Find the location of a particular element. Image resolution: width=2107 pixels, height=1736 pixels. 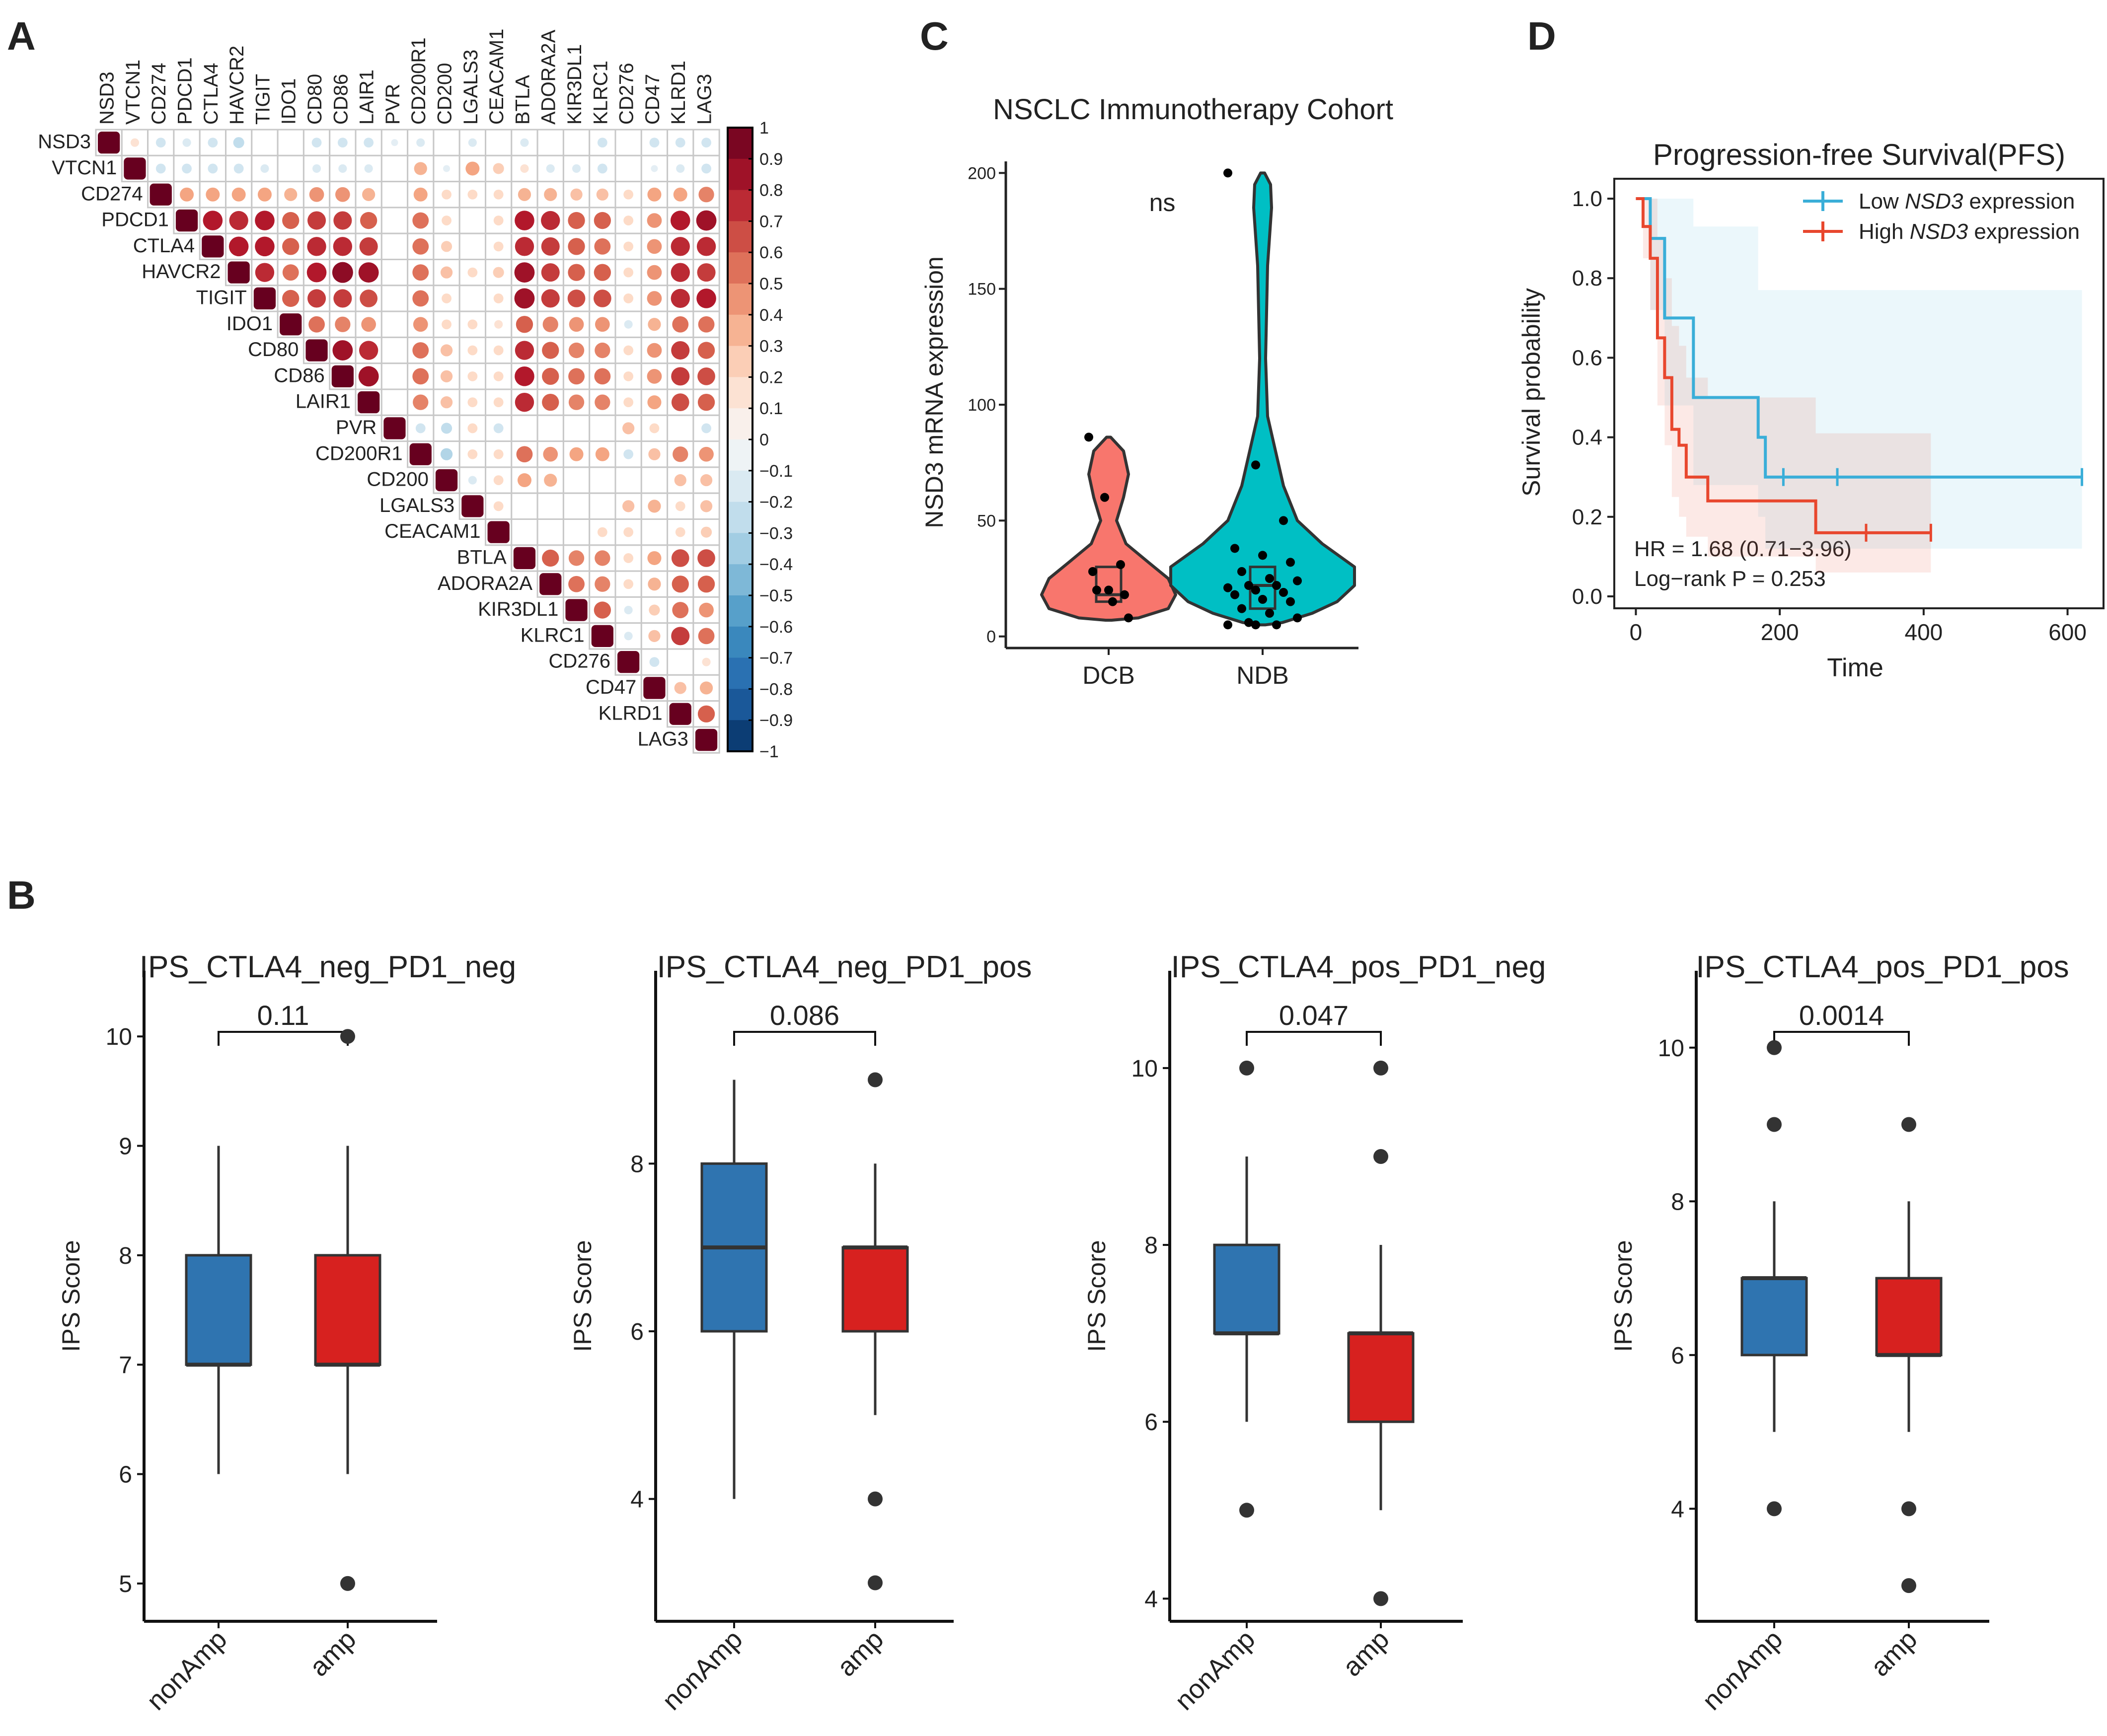

violin-title: NSCLC Immunotherapy Cohort is located at coordinates (1193, 109).